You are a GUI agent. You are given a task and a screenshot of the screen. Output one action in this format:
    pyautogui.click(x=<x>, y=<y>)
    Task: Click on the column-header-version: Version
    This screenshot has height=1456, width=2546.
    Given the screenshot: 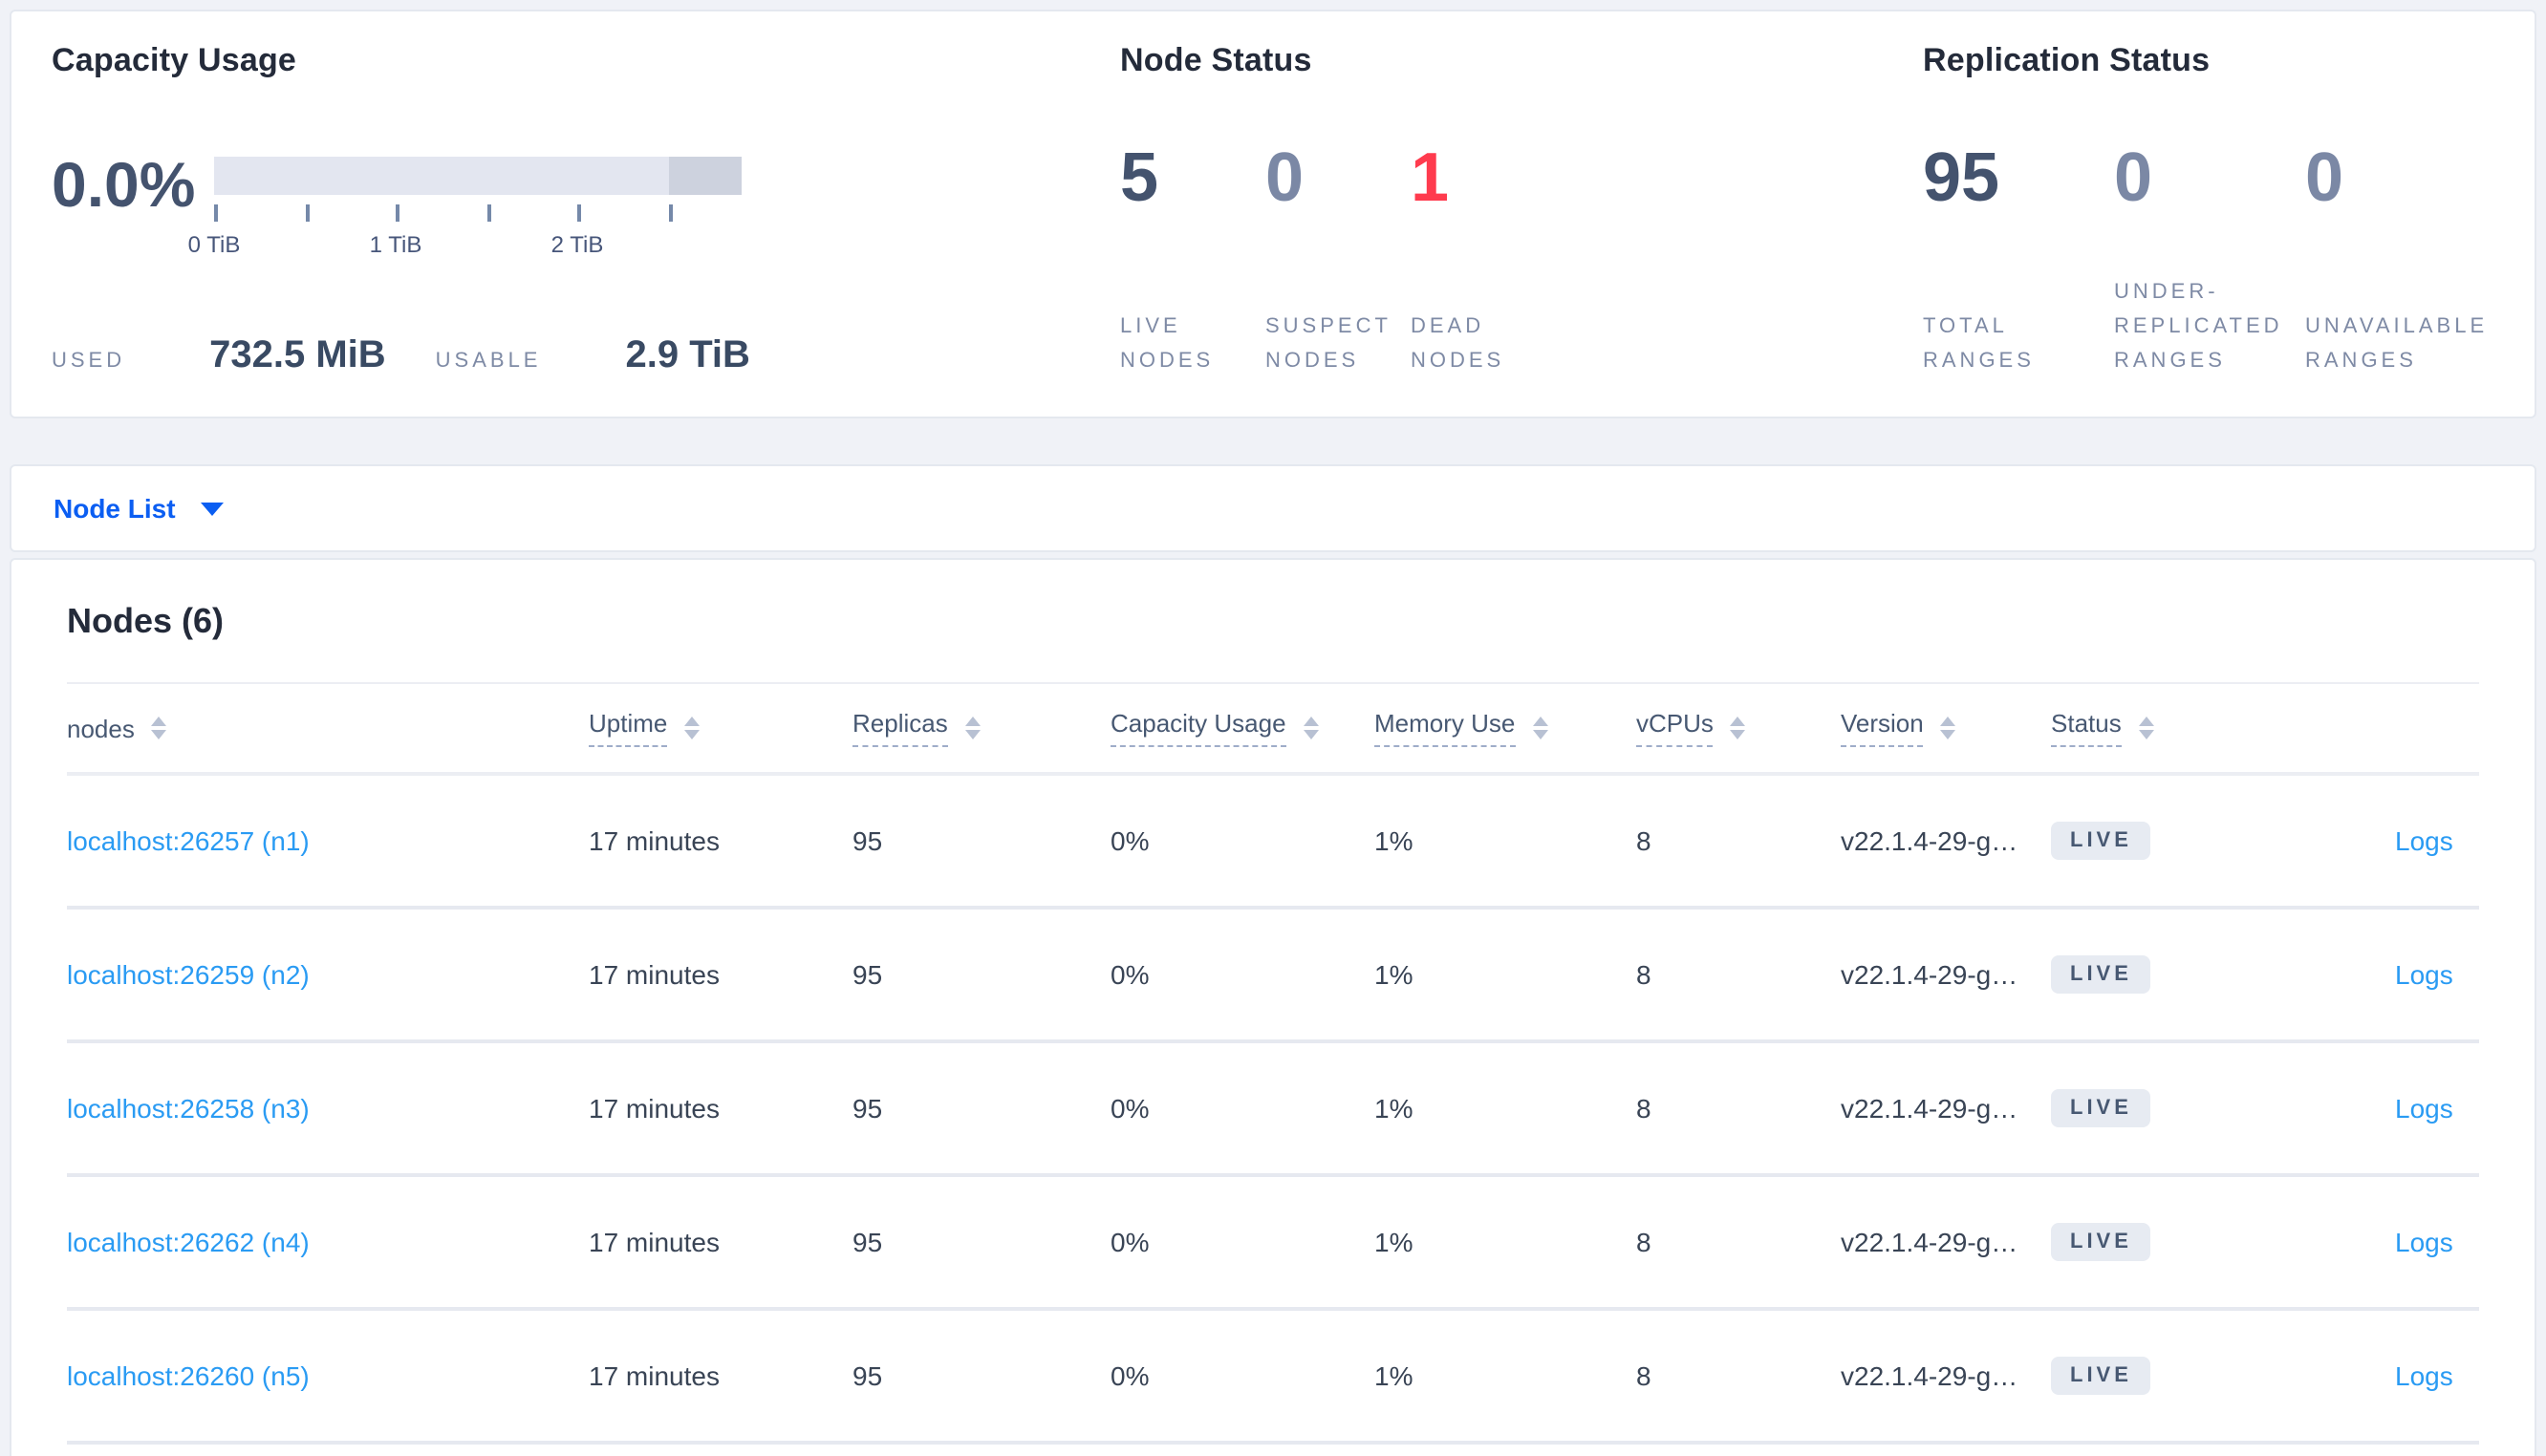 What is the action you would take?
    pyautogui.click(x=1946, y=728)
    